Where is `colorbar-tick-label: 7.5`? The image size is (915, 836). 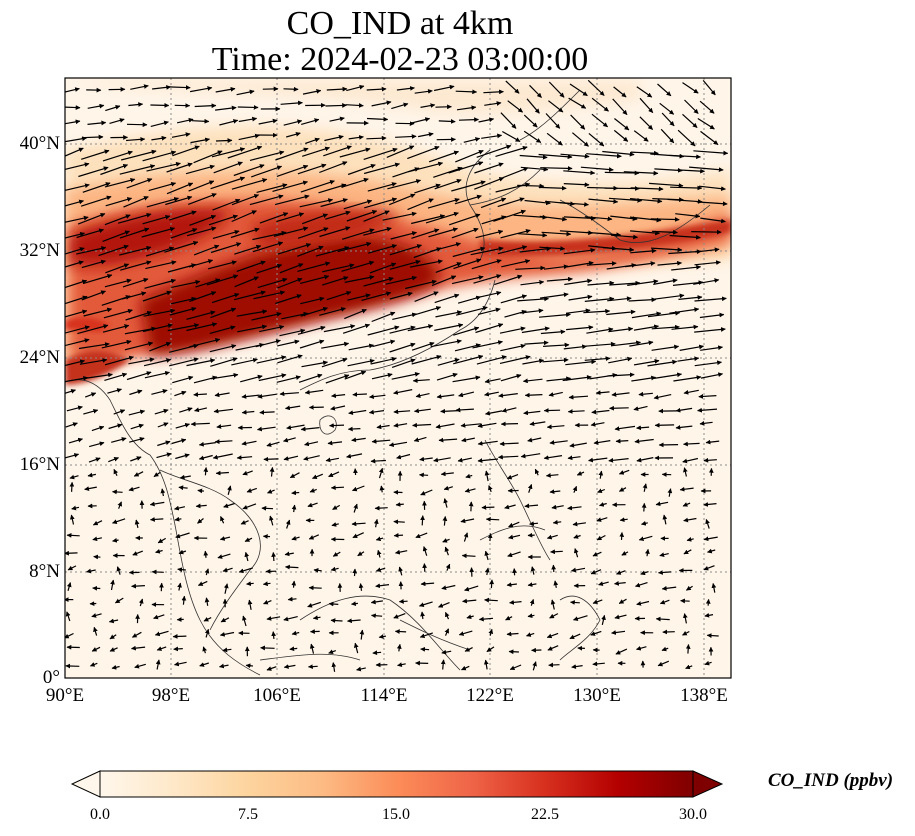
colorbar-tick-label: 7.5 is located at coordinates (248, 814).